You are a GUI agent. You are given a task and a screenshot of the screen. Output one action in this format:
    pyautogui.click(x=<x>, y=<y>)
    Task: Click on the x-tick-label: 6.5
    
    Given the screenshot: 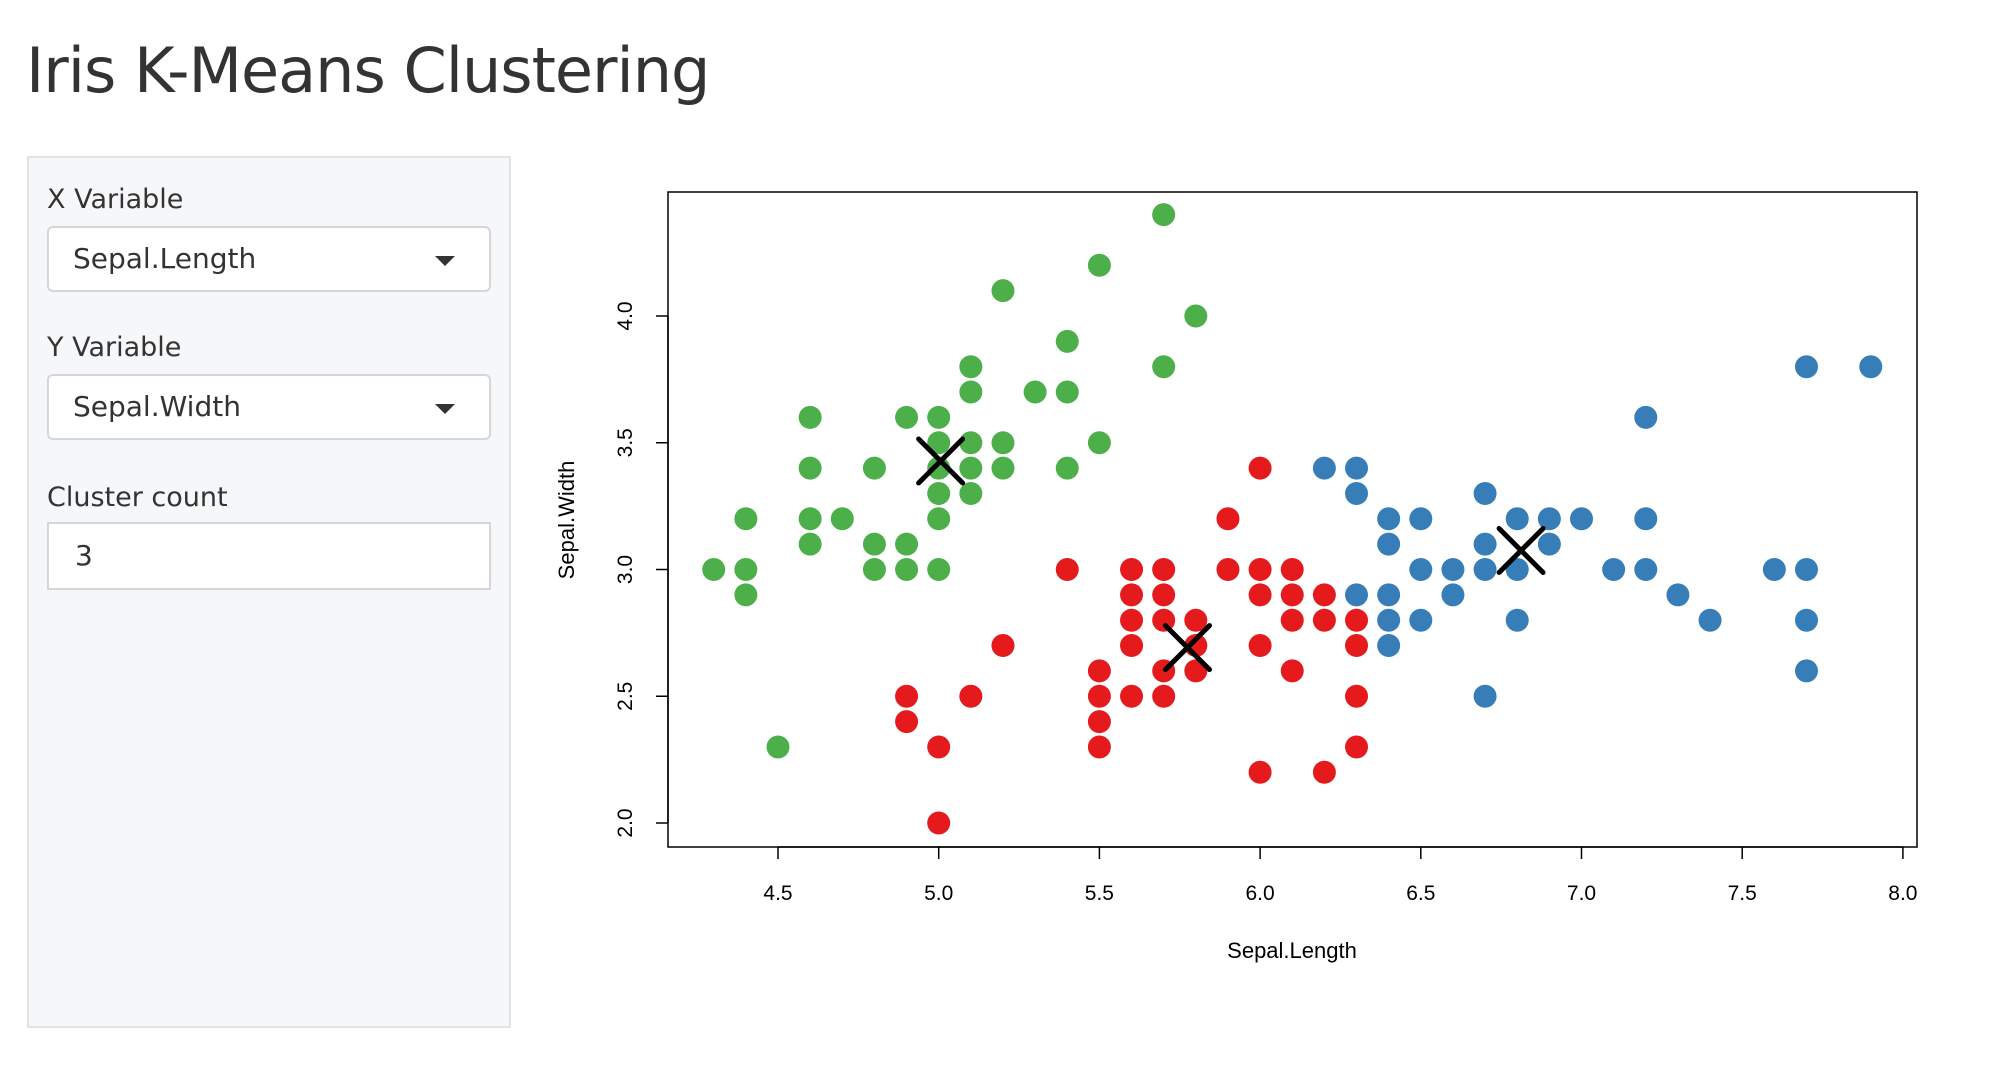 What is the action you would take?
    pyautogui.click(x=1420, y=893)
    